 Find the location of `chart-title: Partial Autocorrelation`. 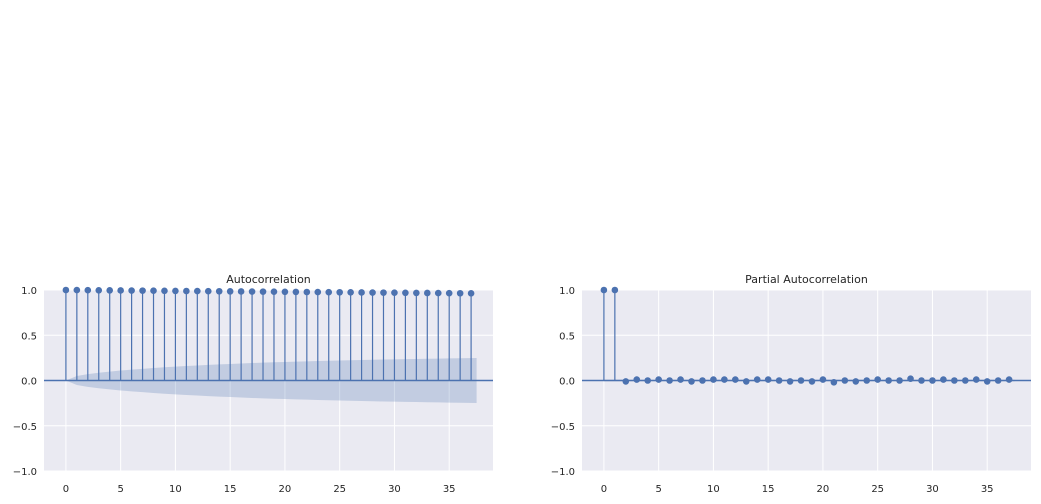

chart-title: Partial Autocorrelation is located at coordinates (806, 279).